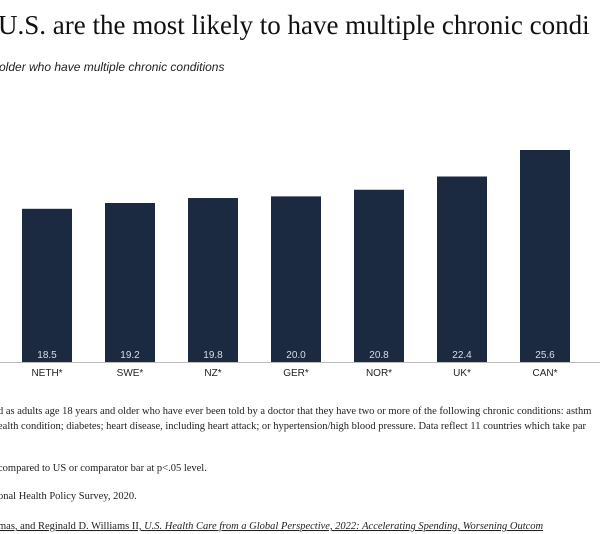 The height and width of the screenshot is (534, 600). What do you see at coordinates (544, 373) in the screenshot?
I see `x-tick-label: CAN*` at bounding box center [544, 373].